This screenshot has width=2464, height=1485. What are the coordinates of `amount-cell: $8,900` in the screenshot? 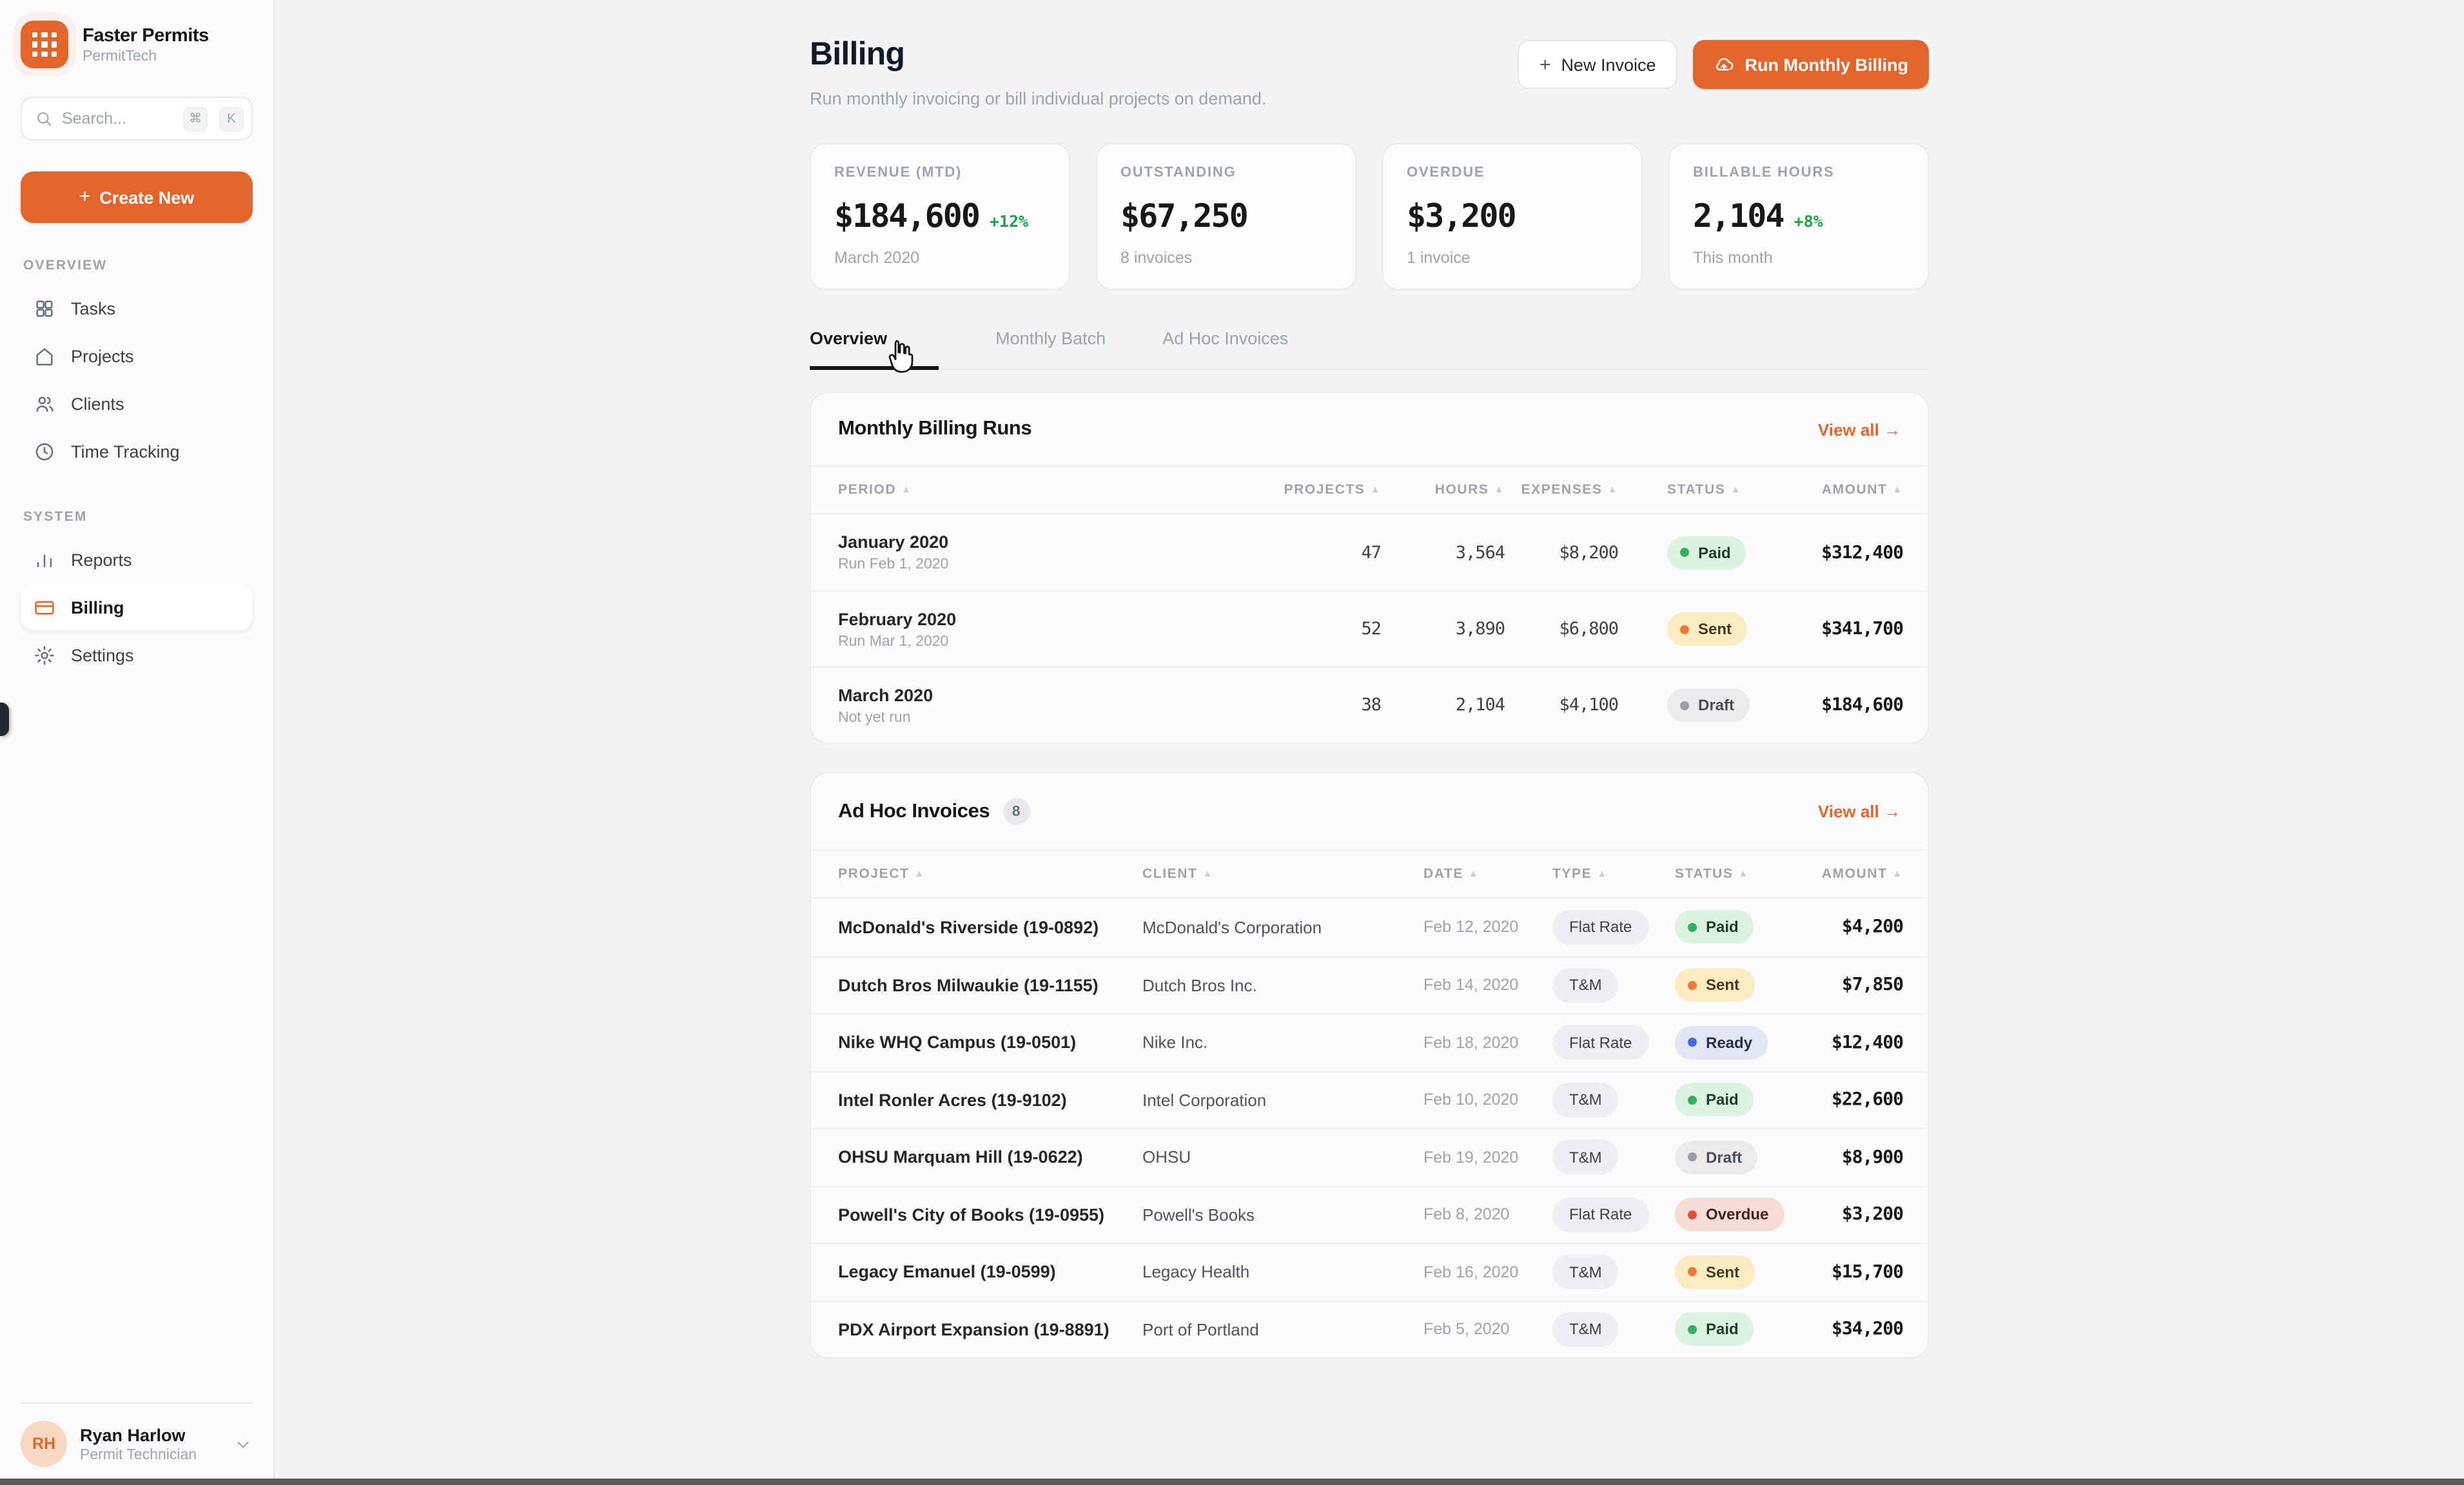 It's located at (1872, 1157).